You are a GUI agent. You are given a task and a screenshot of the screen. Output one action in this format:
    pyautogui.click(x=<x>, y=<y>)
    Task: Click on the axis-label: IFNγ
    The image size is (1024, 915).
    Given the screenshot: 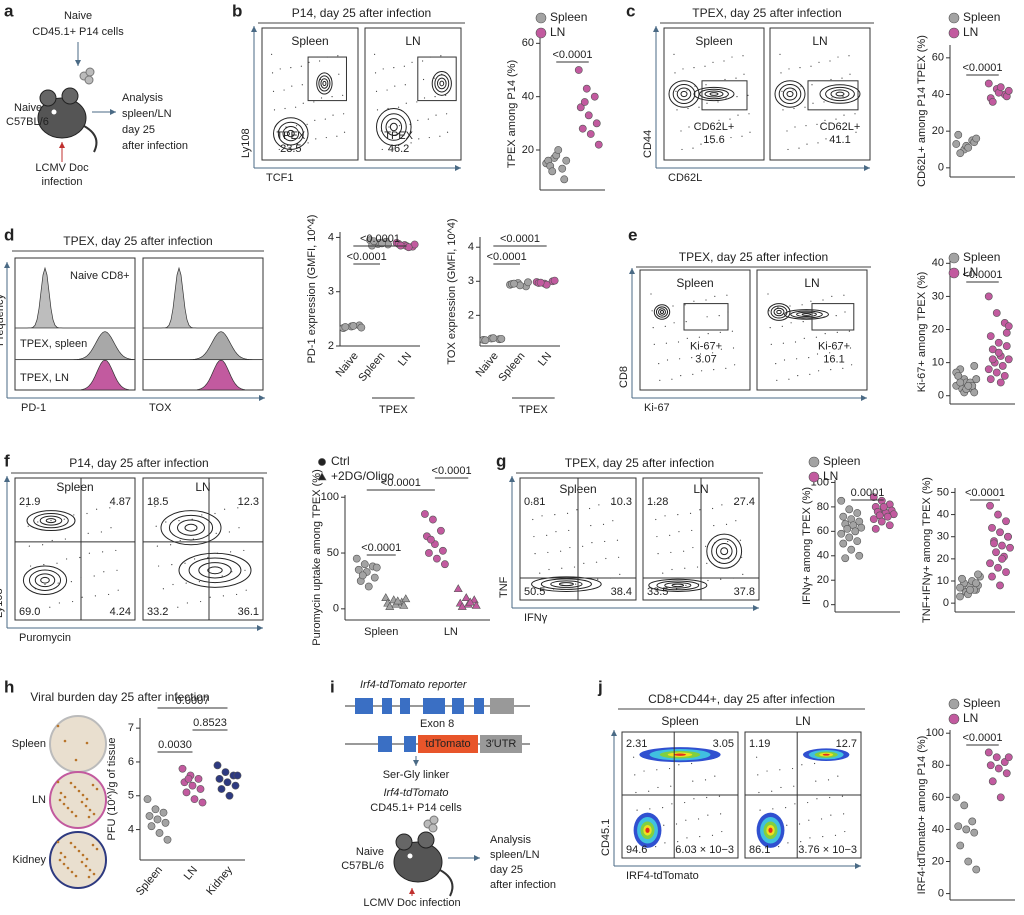 What is the action you would take?
    pyautogui.click(x=536, y=618)
    